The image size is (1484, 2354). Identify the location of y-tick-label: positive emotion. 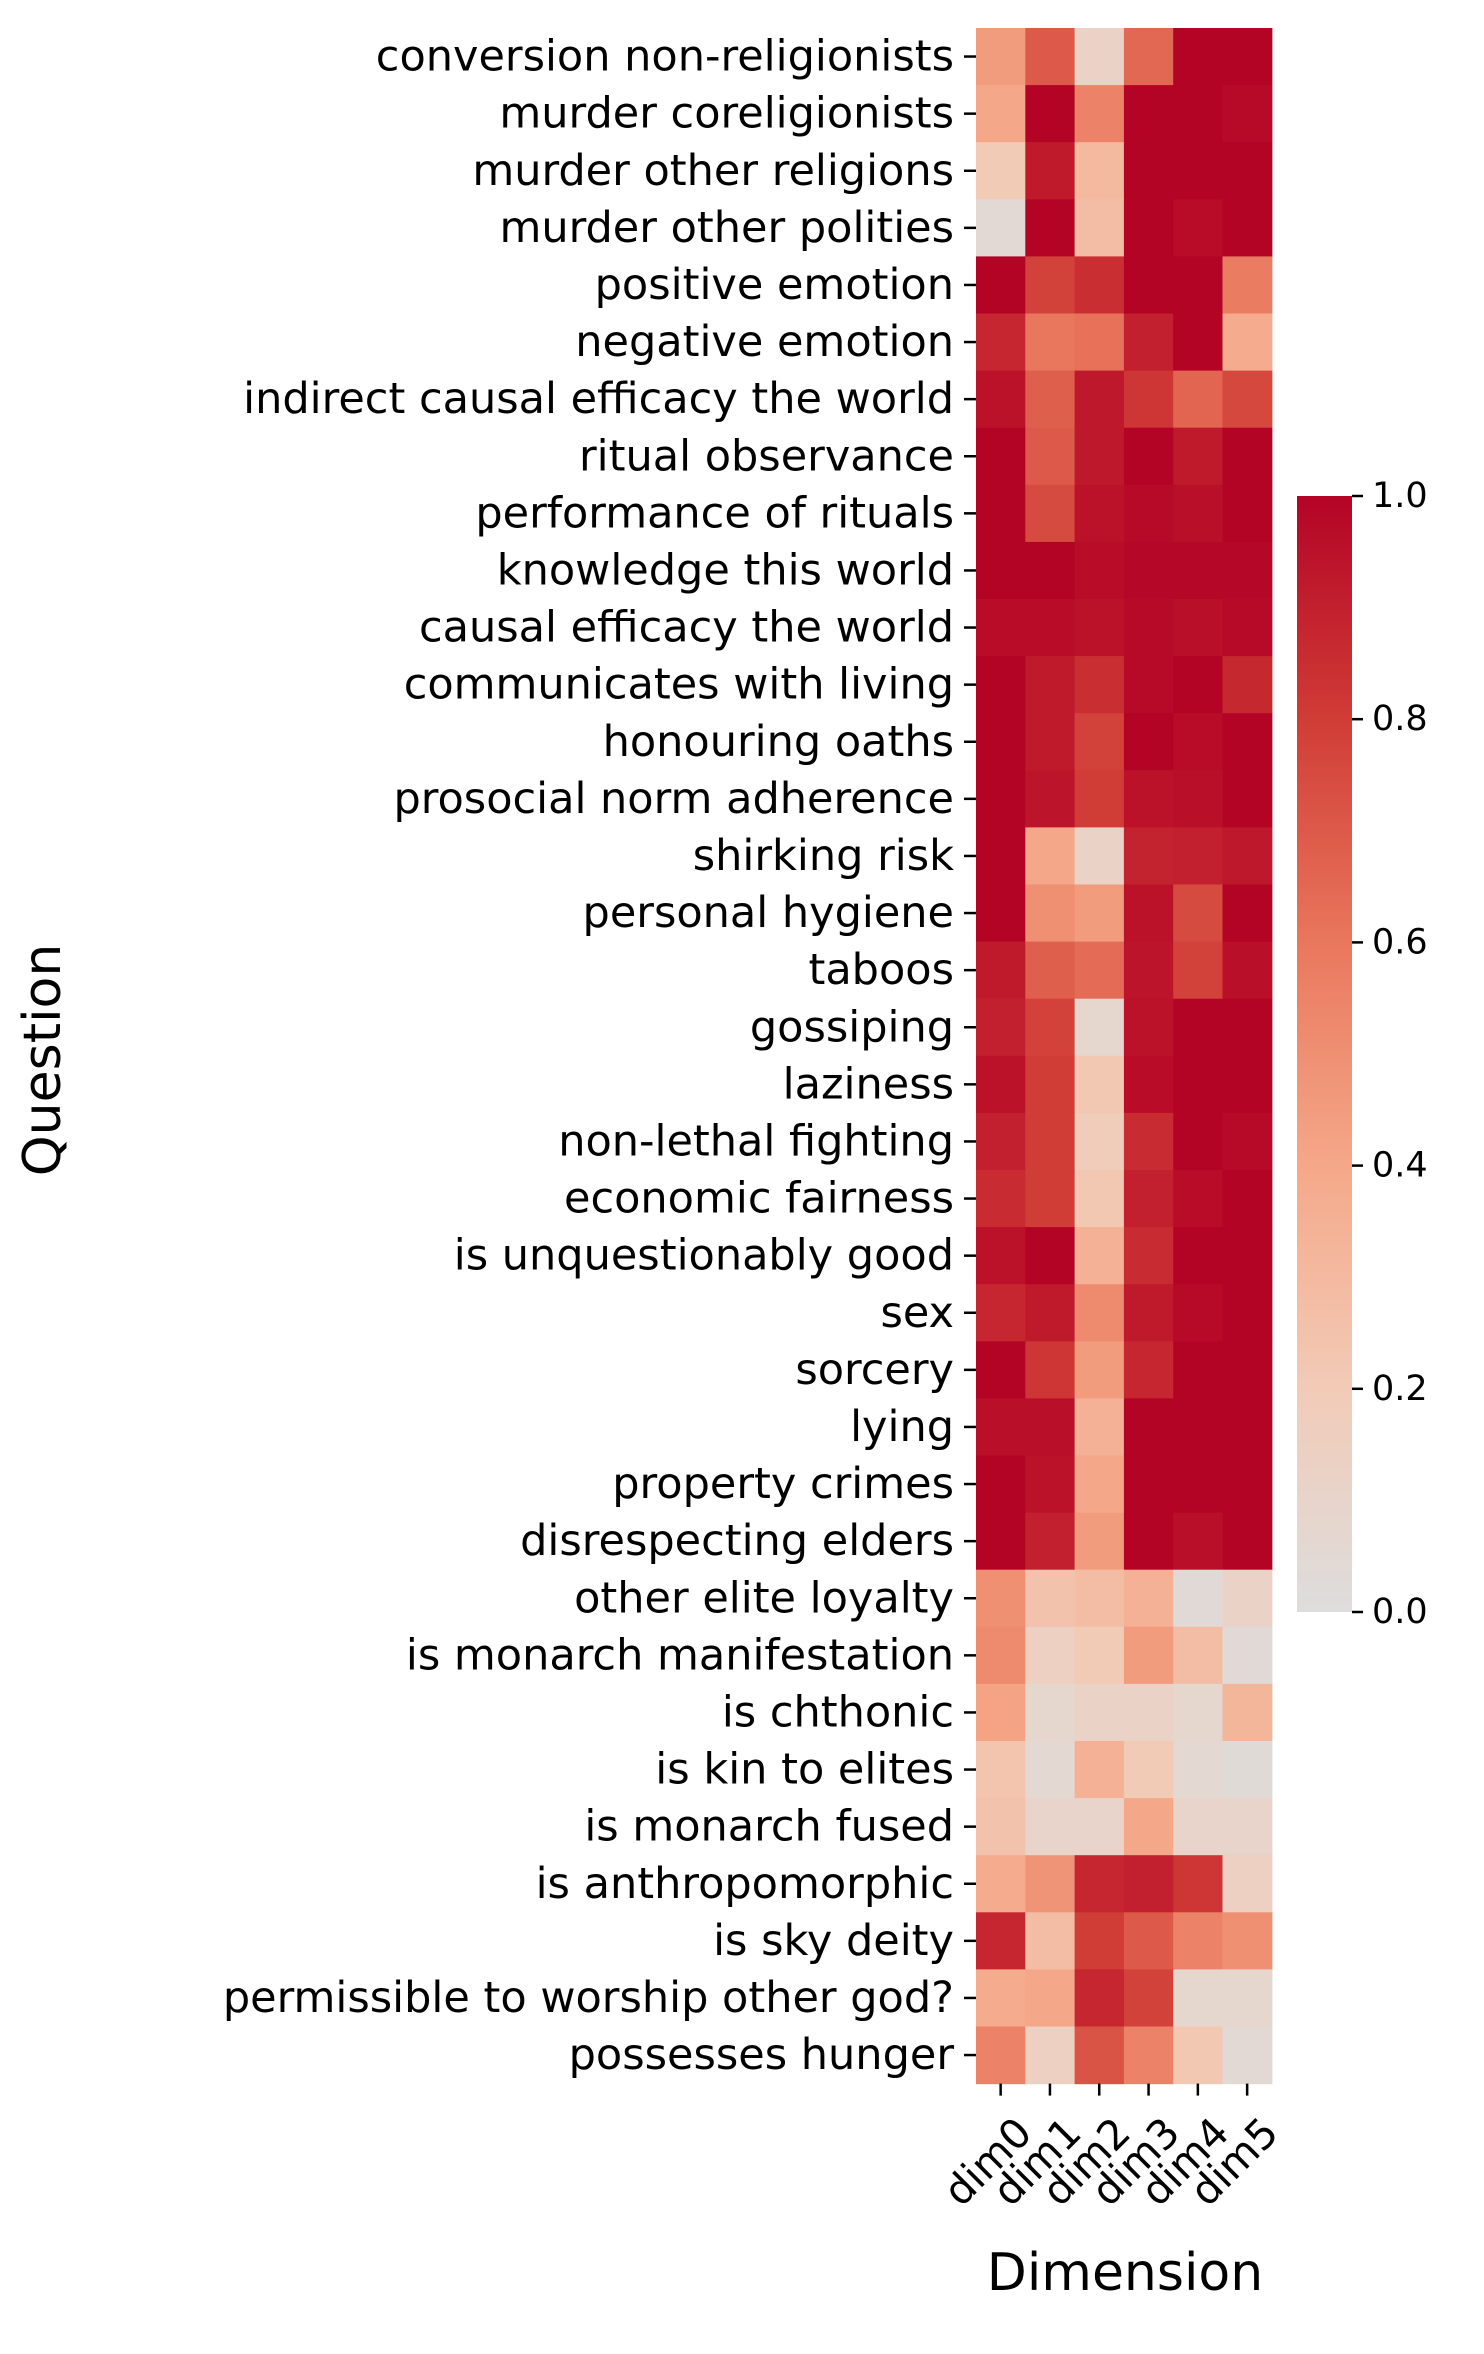
(774, 285).